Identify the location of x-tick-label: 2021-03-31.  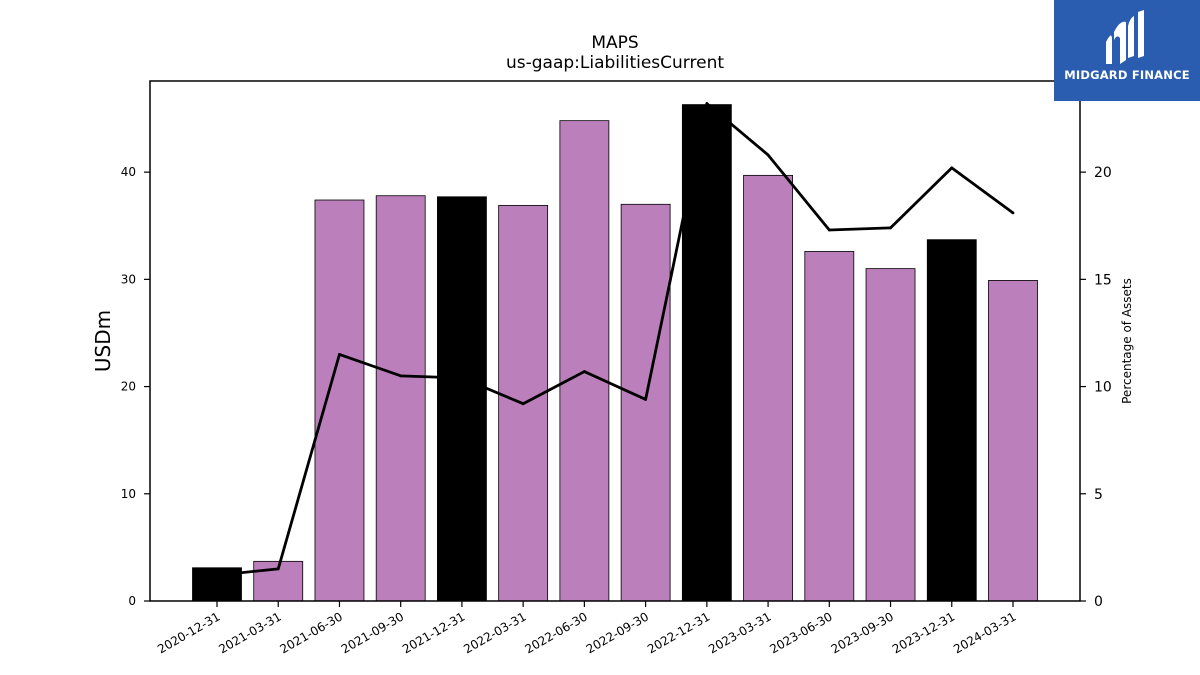
(249, 632).